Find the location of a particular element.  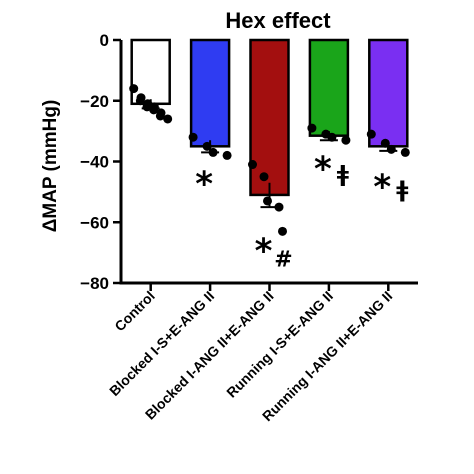

significance-markers: ** #* ǂ * ǂ is located at coordinates (301, 210).